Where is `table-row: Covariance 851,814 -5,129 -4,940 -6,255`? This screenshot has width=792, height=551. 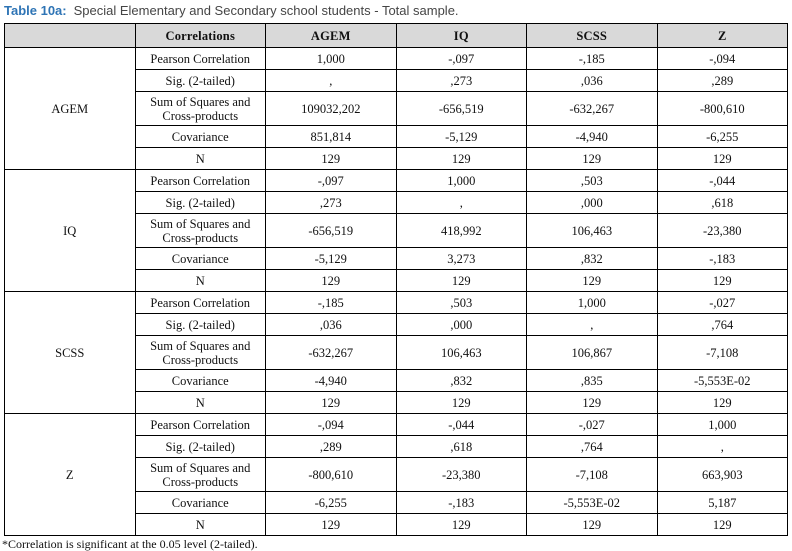
table-row: Covariance 851,814 -5,129 -4,940 -6,255 is located at coordinates (396, 136).